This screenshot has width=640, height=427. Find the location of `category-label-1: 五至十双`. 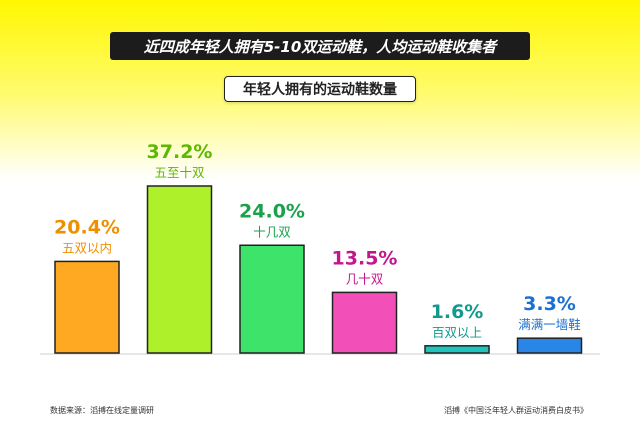

category-label-1: 五至十双 is located at coordinates (179, 172).